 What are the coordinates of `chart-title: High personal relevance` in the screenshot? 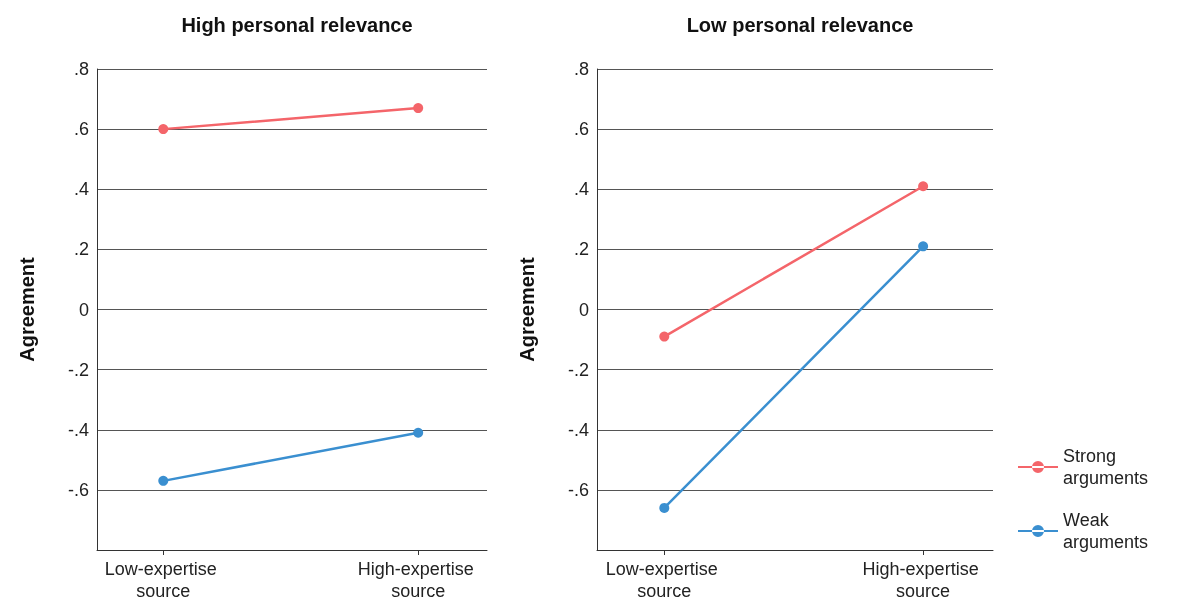 It's located at (297, 25).